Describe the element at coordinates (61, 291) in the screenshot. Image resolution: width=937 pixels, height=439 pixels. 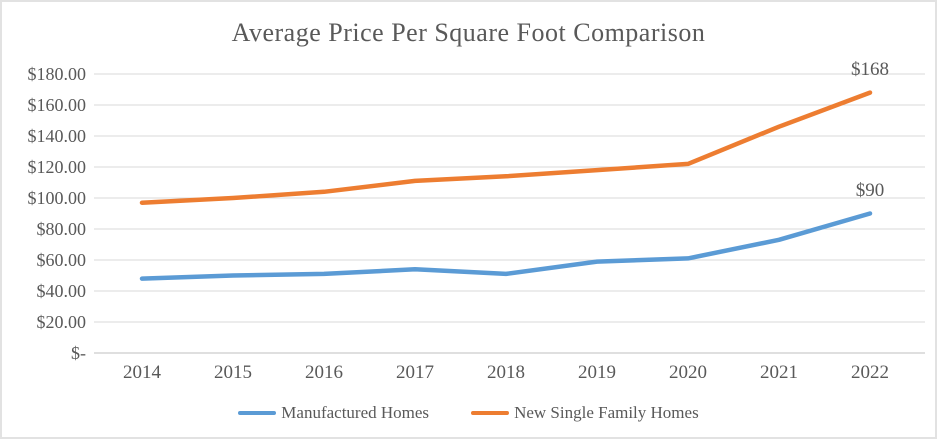
I see `y-tick-label: $40.00` at that location.